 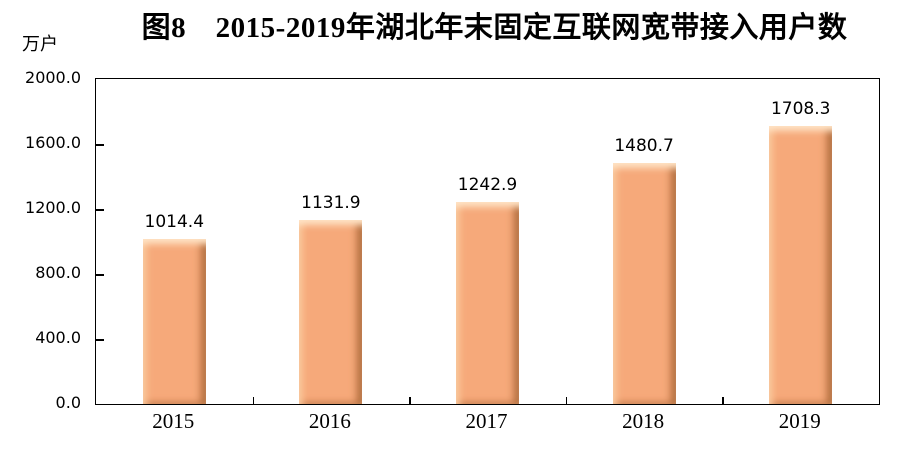 What do you see at coordinates (174, 222) in the screenshot?
I see `bar-value-label: 1014.4` at bounding box center [174, 222].